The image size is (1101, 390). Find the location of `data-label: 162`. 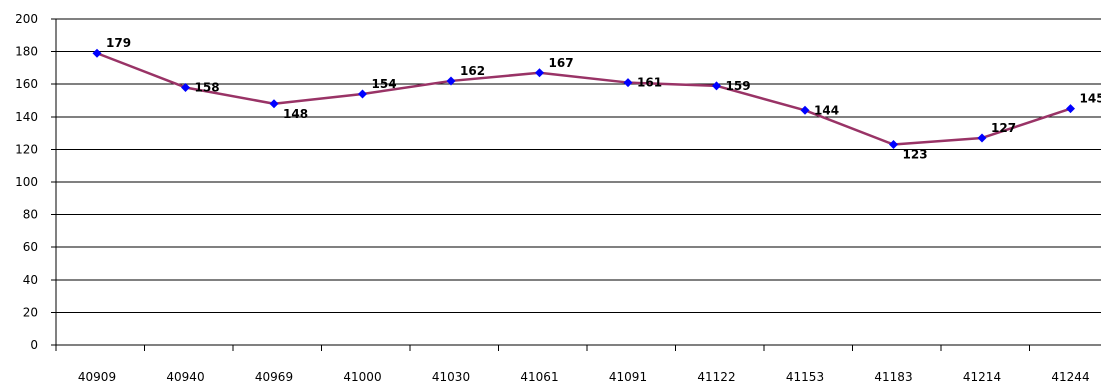

data-label: 162 is located at coordinates (472, 71).